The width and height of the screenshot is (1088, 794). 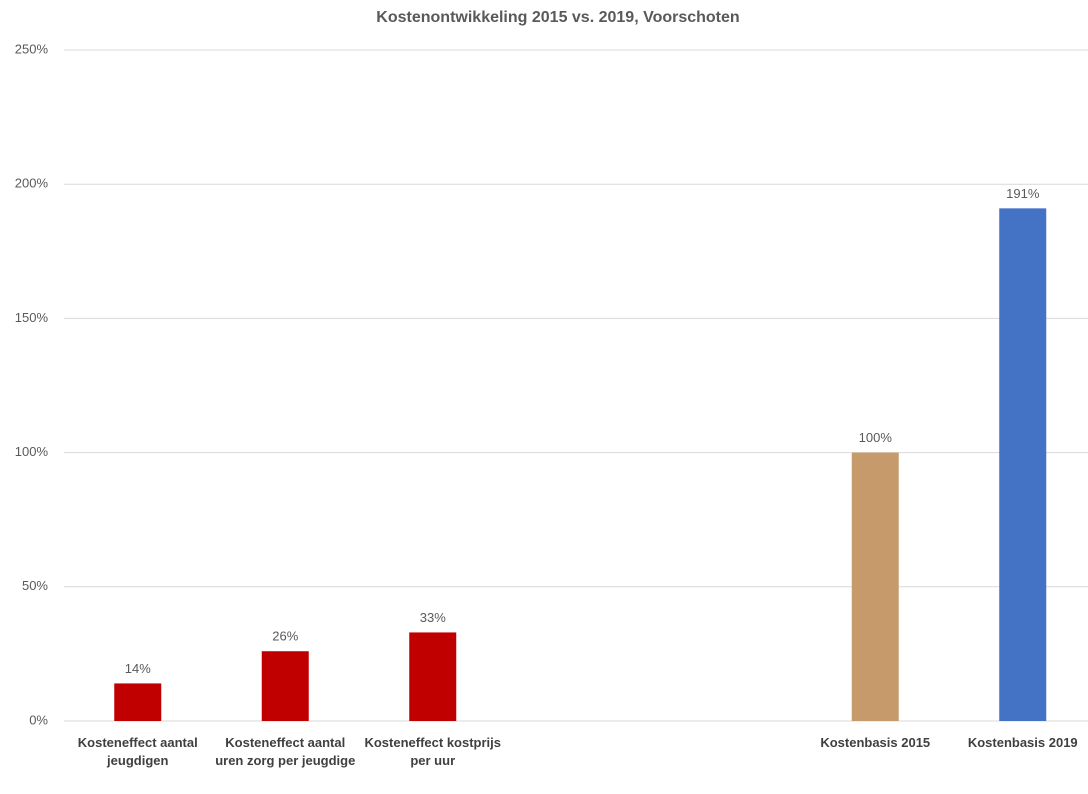 I want to click on data-label: 100%, so click(x=876, y=437).